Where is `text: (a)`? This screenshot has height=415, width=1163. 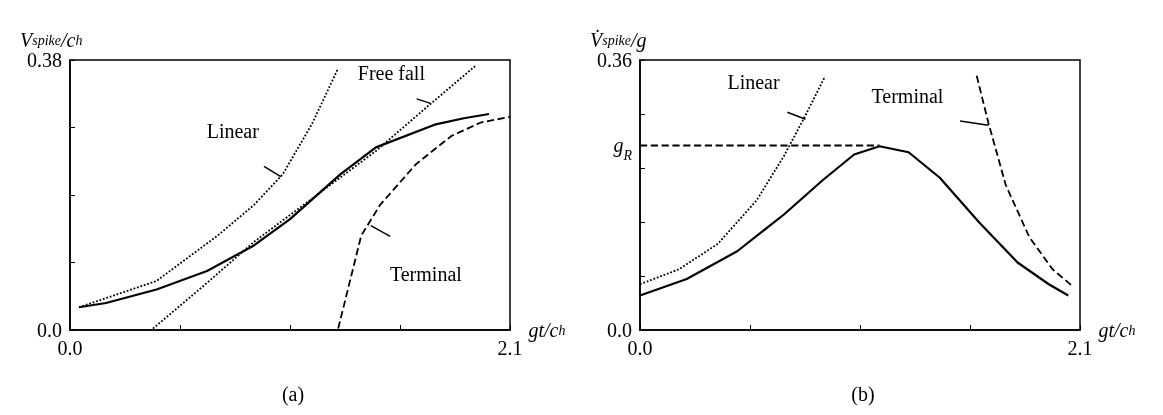
text: (a) is located at coordinates (293, 394).